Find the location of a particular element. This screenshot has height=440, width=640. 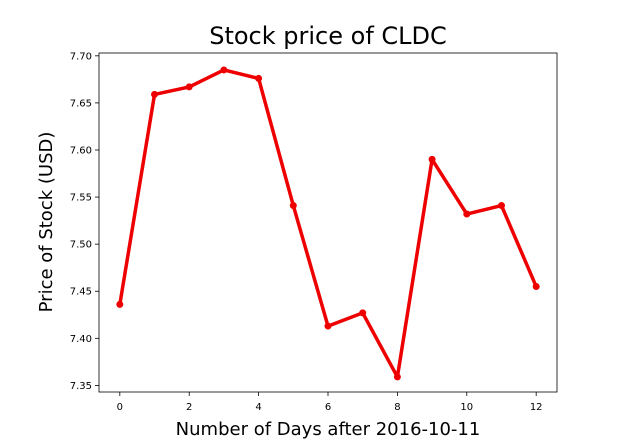

chart-title: Stock price of CLDC is located at coordinates (328, 36).